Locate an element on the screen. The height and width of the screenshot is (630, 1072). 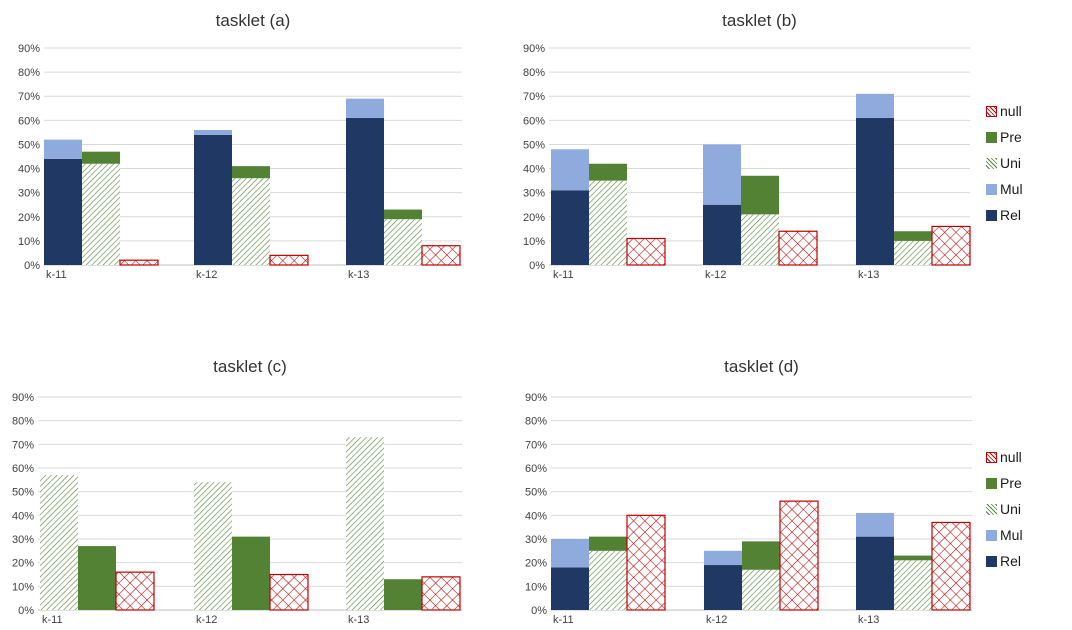
legend-item-pre: Pre is located at coordinates (1004, 137).